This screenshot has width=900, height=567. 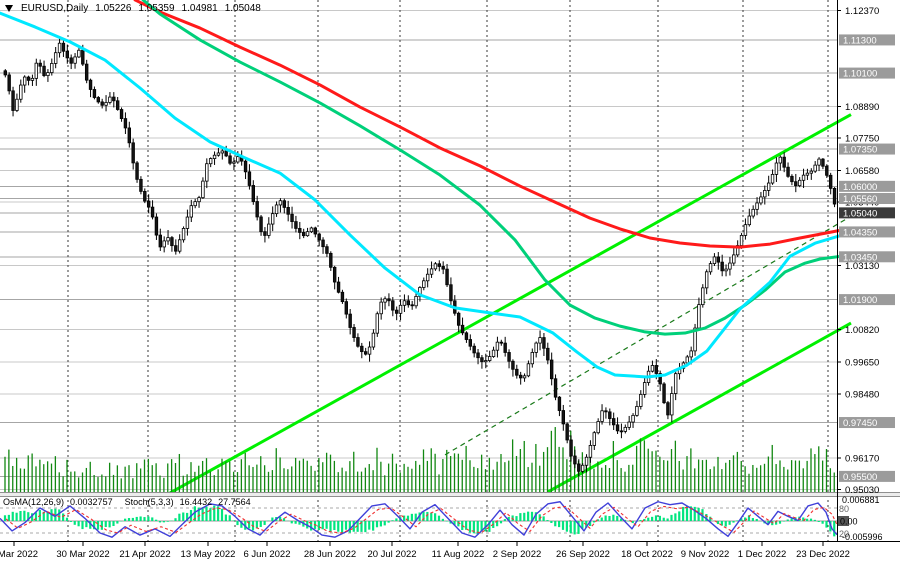 What do you see at coordinates (196, 502) in the screenshot?
I see `stoch-k-value: 16.4432` at bounding box center [196, 502].